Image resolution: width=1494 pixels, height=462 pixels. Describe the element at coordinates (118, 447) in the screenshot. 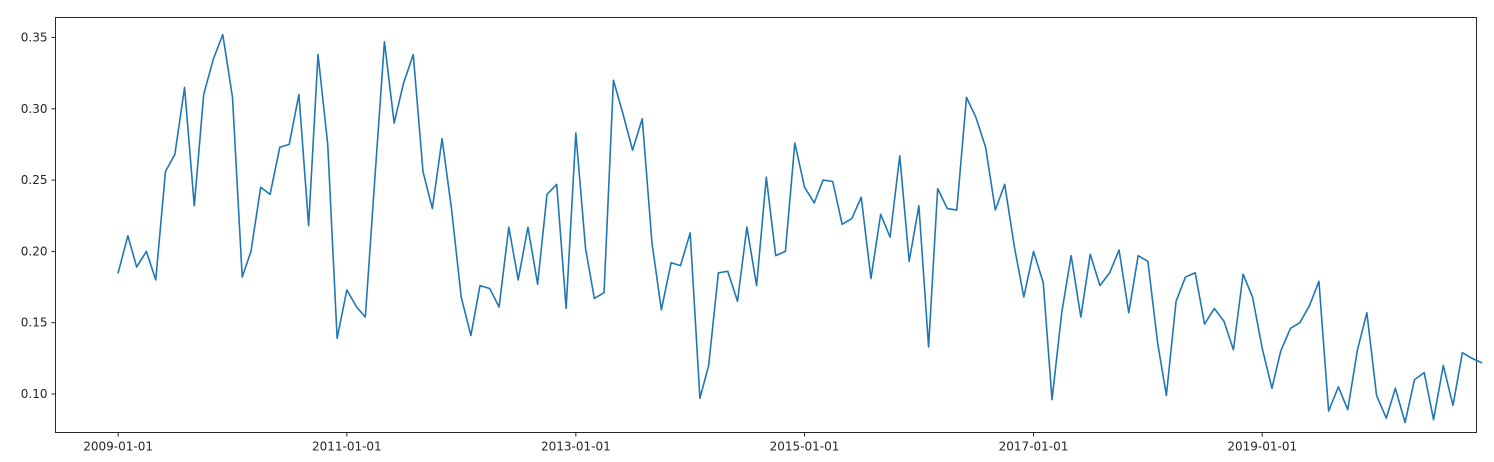

I see `x-tick-label: 2009-01-01` at that location.